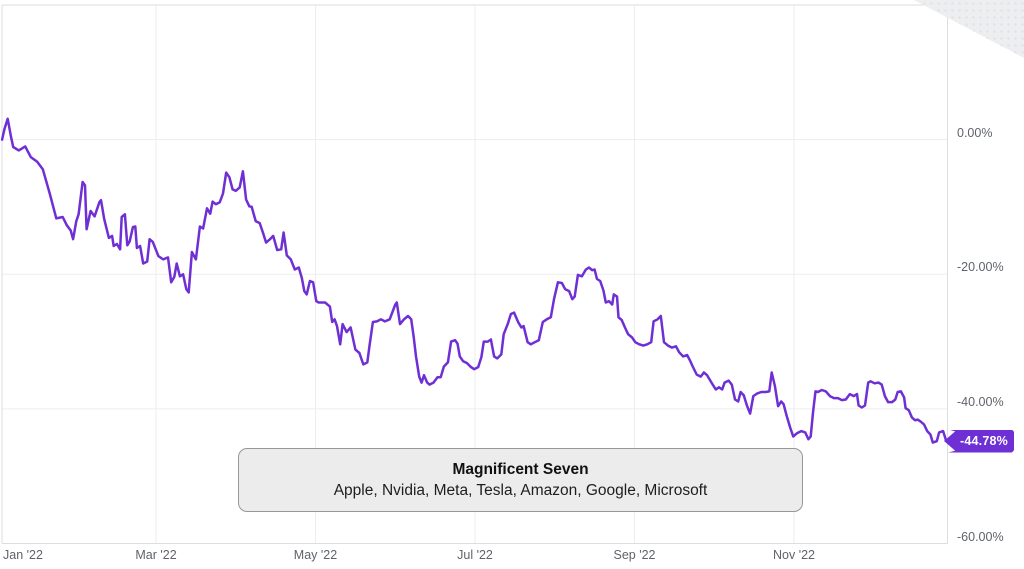 The image size is (1024, 569). What do you see at coordinates (980, 267) in the screenshot?
I see `y-axis-label: -20.00%` at bounding box center [980, 267].